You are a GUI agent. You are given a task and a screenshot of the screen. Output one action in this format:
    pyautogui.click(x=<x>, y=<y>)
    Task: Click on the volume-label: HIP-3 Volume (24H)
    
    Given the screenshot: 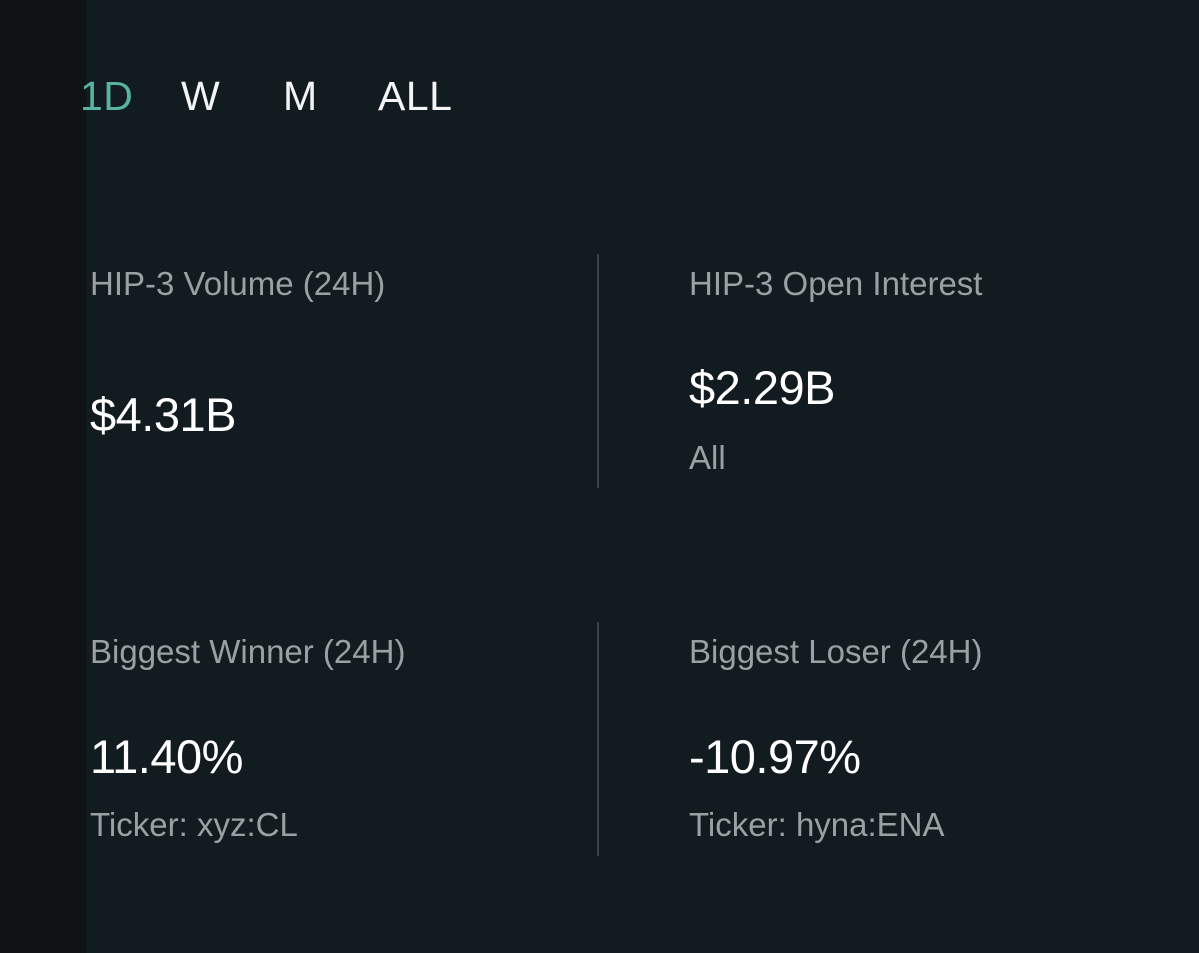 What is the action you would take?
    pyautogui.click(x=238, y=283)
    